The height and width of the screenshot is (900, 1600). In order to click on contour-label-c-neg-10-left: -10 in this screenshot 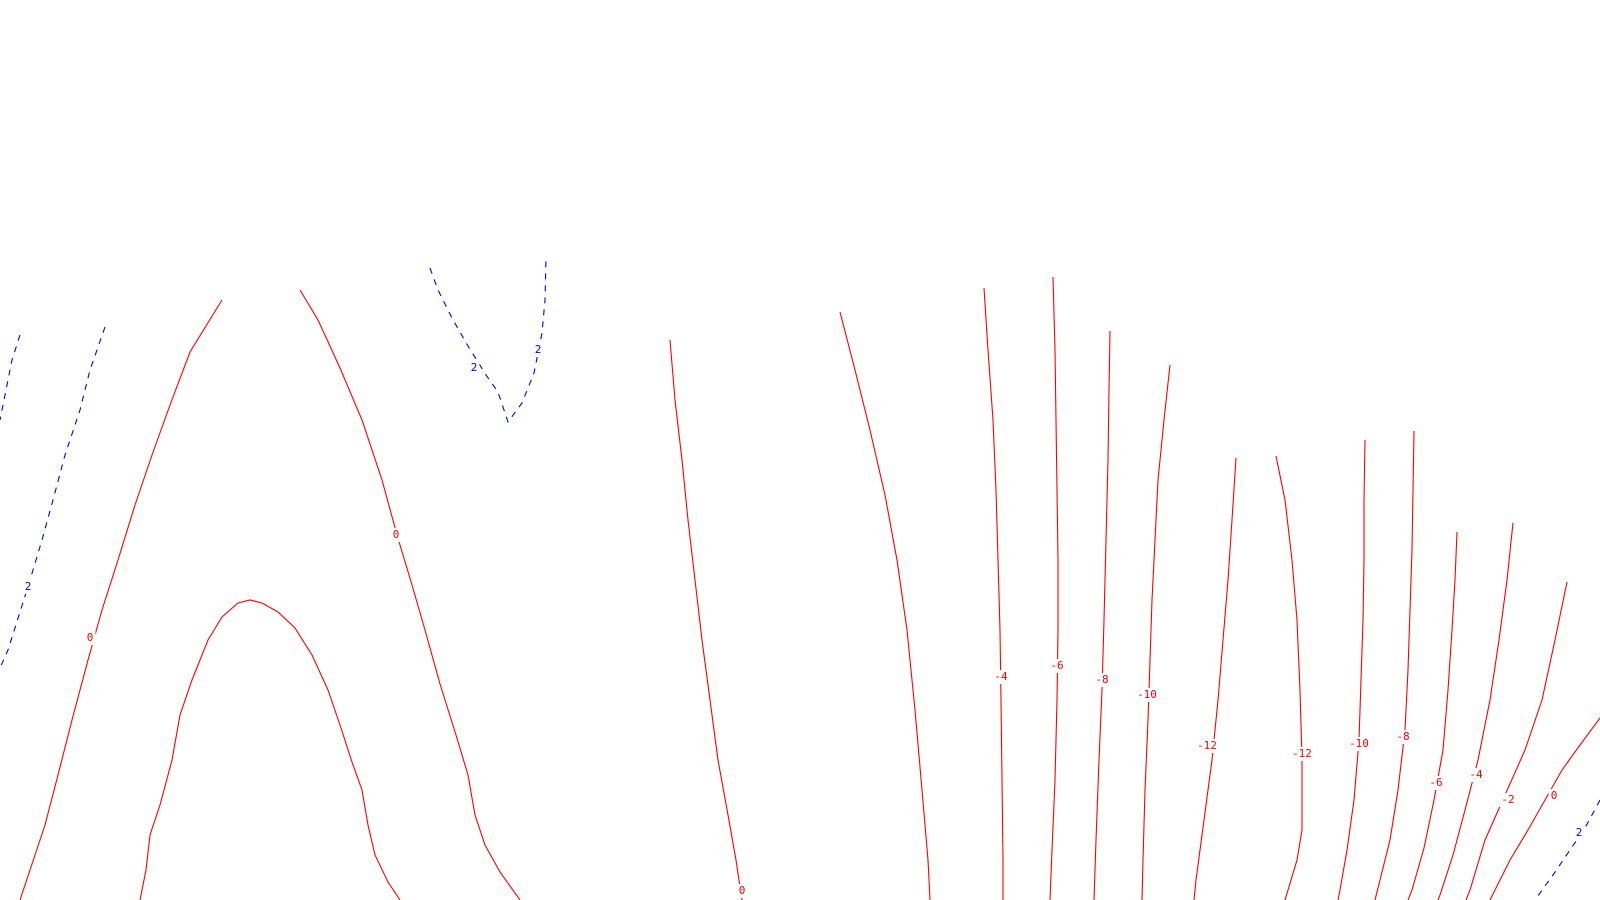, I will do `click(1147, 694)`.